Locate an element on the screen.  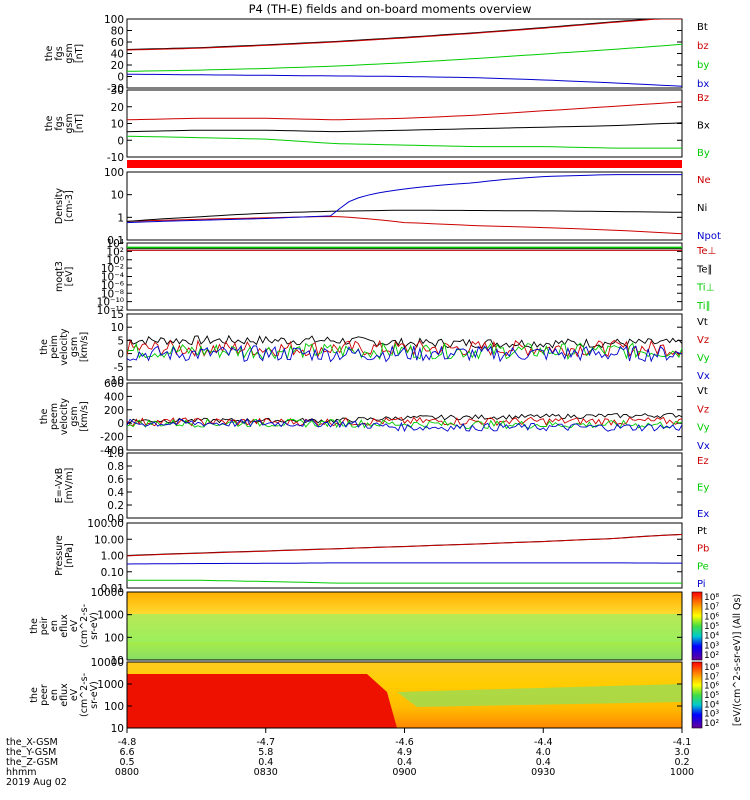
series-By is located at coordinates (404, 142).